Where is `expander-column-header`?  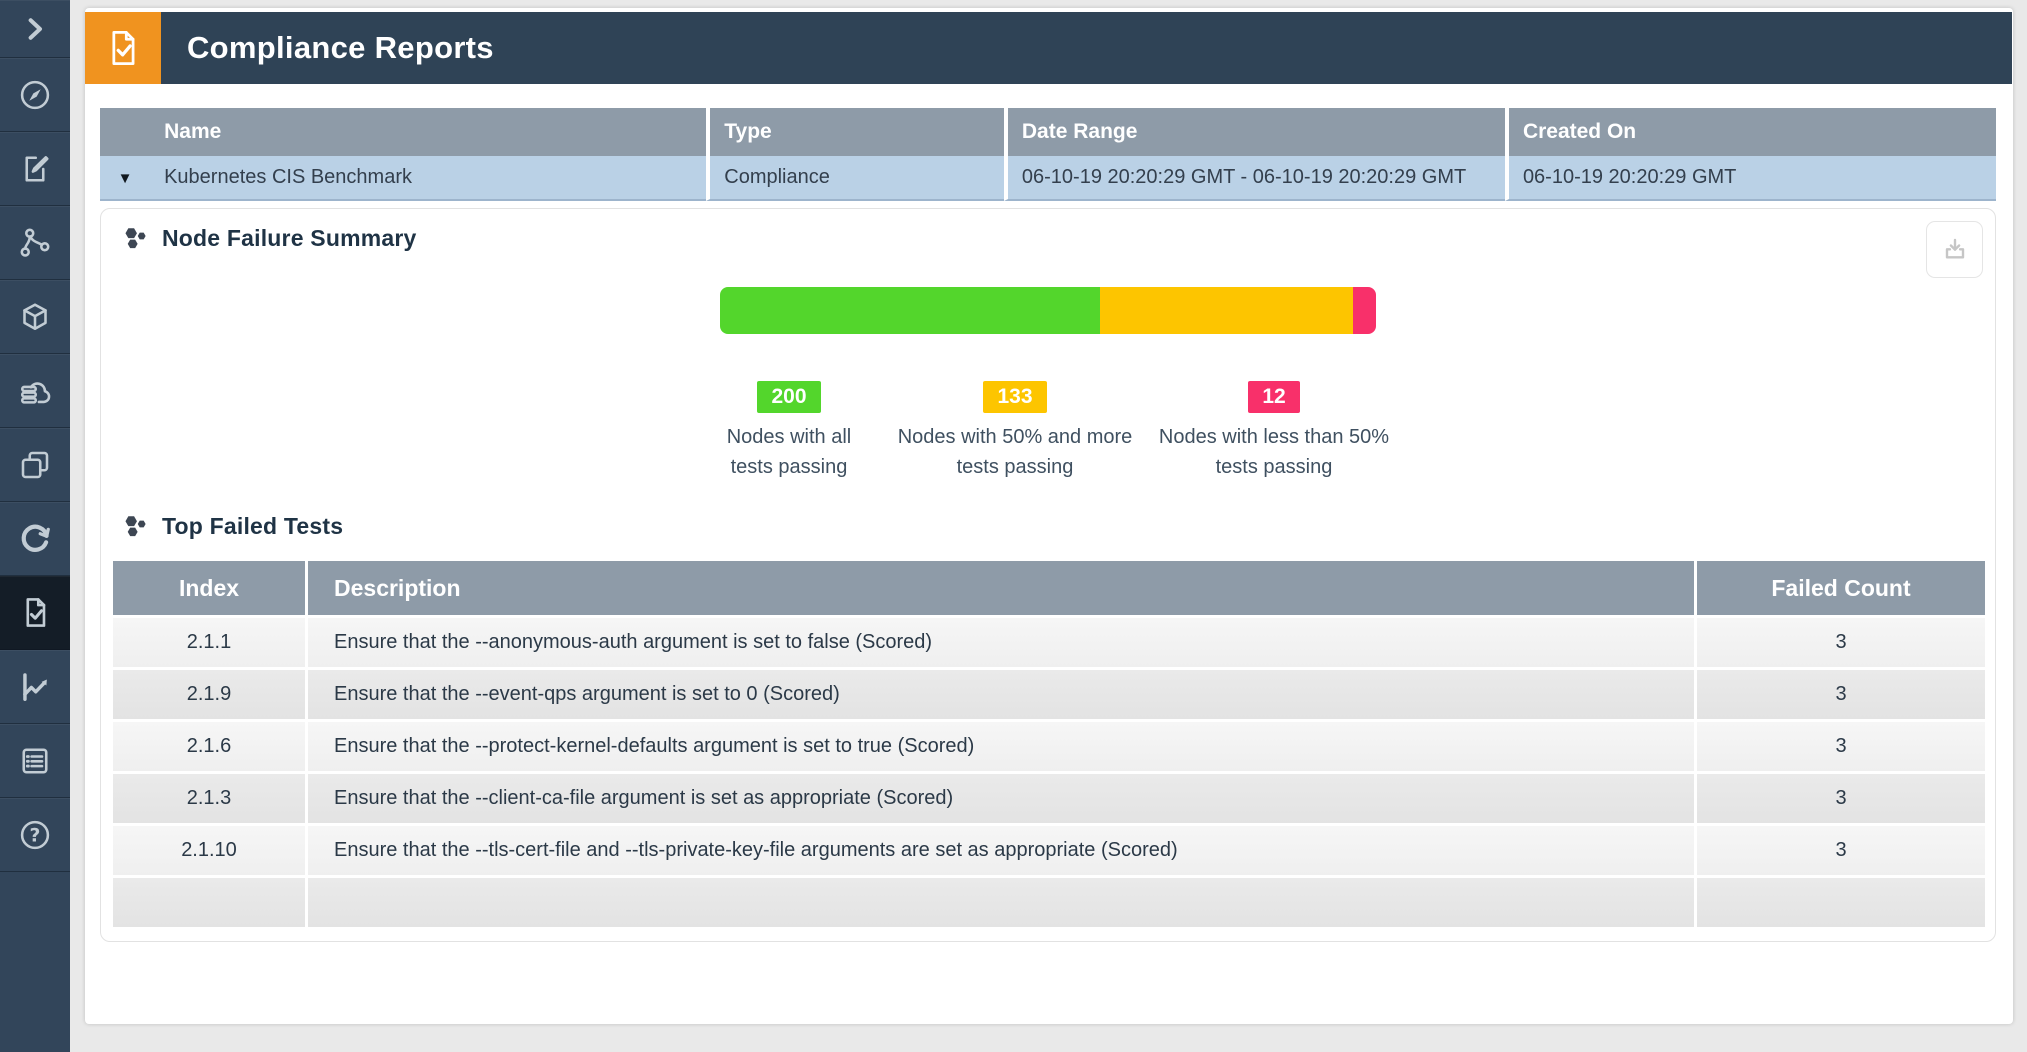 expander-column-header is located at coordinates (125, 132).